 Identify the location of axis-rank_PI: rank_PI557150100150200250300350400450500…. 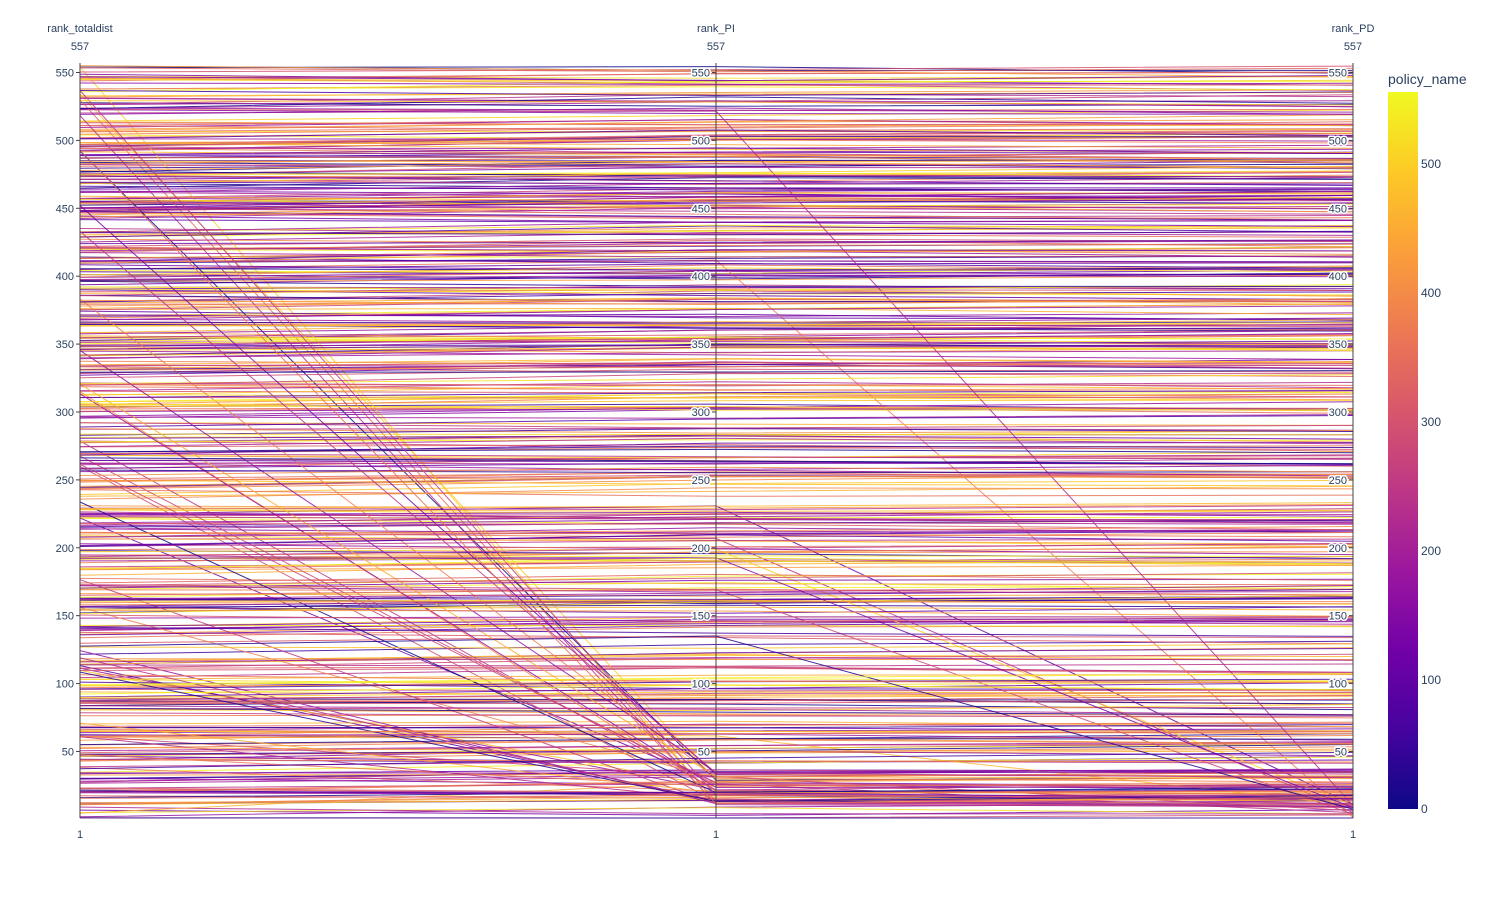
(712, 432).